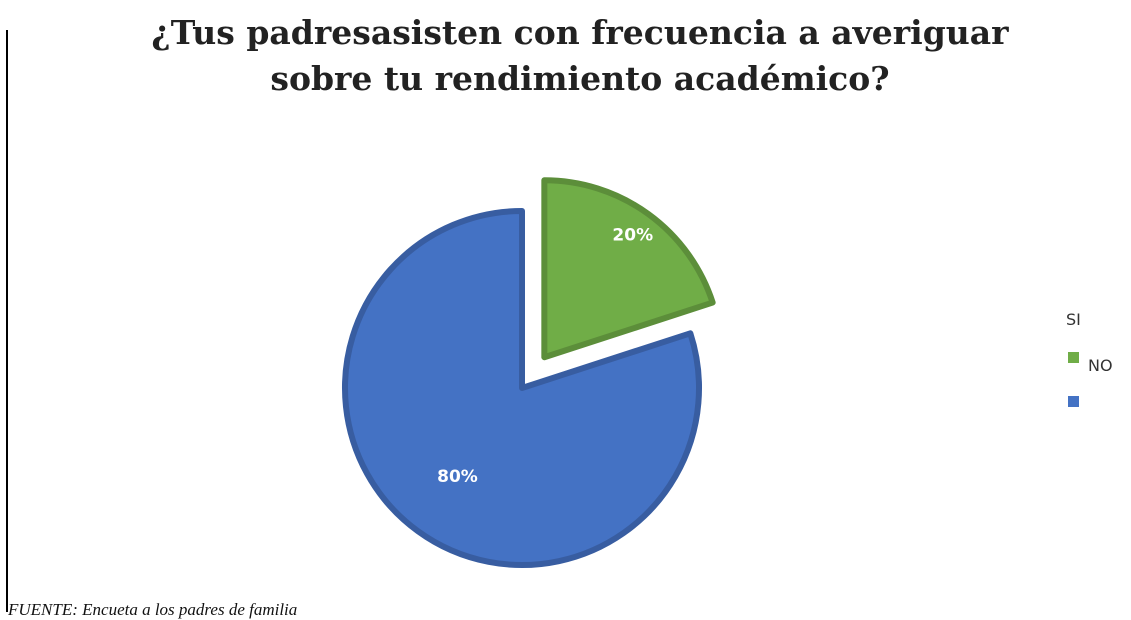  I want to click on data-label-no: 20%, so click(632, 236).